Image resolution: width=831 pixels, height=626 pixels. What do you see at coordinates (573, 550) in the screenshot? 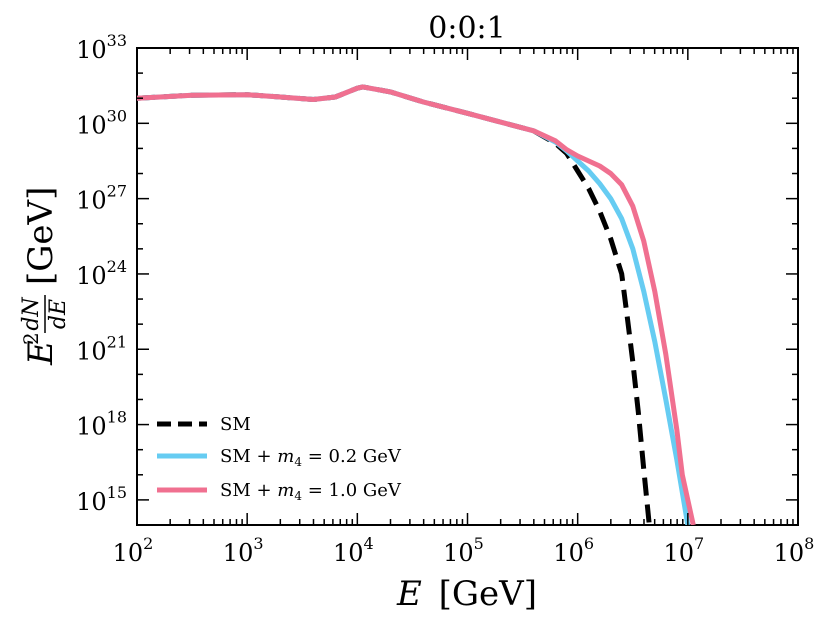
I see `x-tick-label: 10⁶` at bounding box center [573, 550].